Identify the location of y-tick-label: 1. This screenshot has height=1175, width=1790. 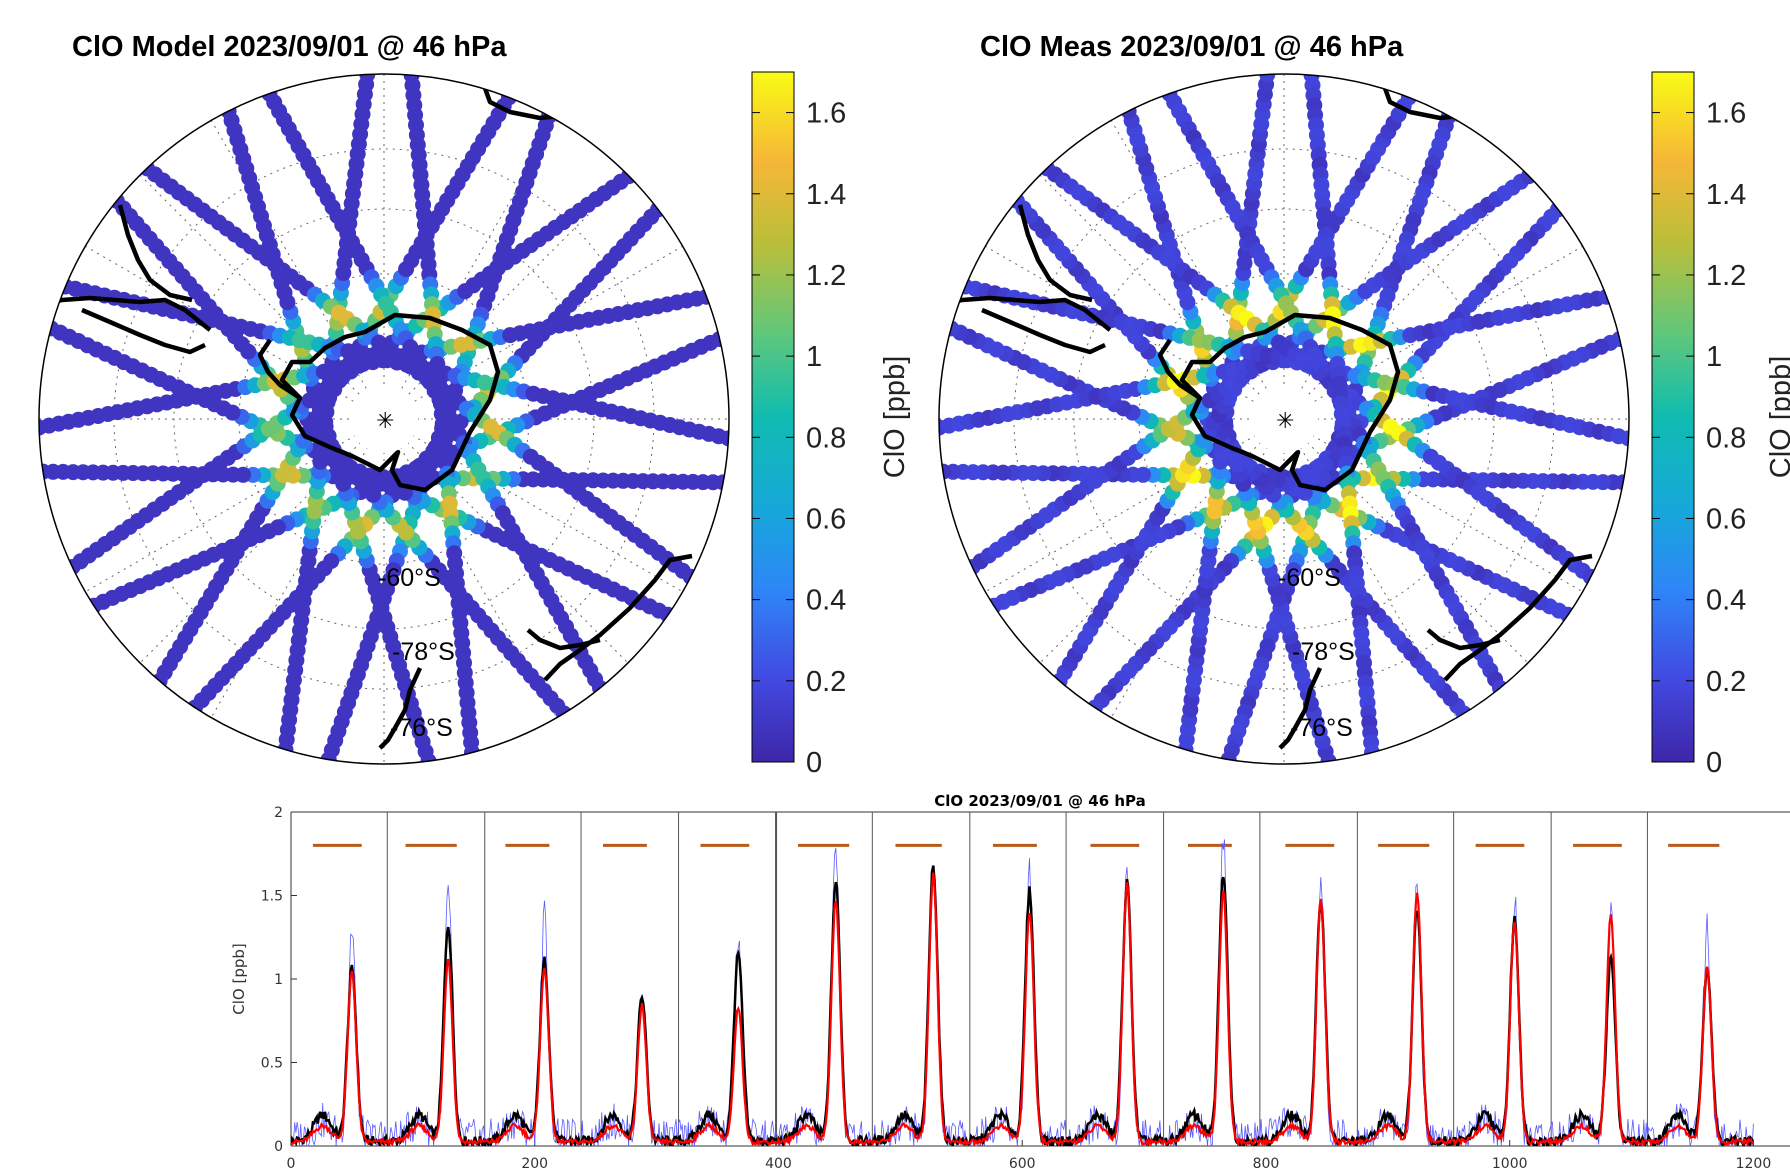
(278, 980).